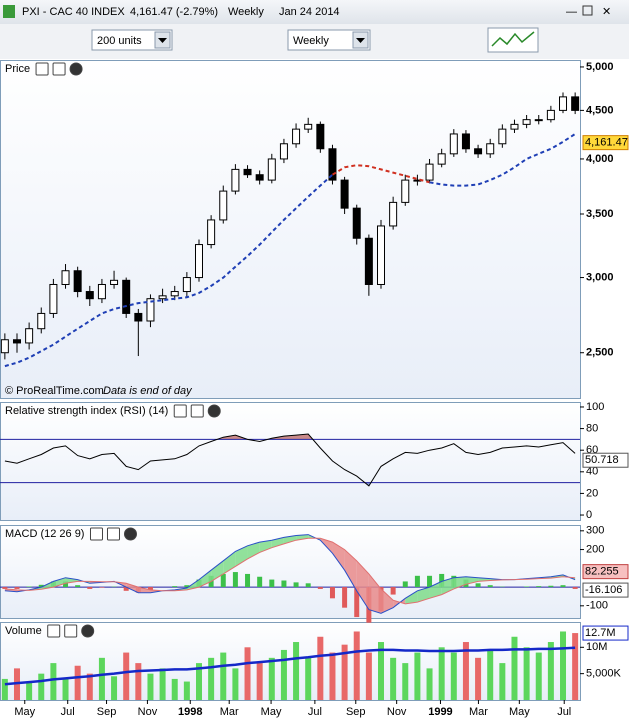  Describe the element at coordinates (132, 40) in the screenshot. I see `units-dropdown` at that location.